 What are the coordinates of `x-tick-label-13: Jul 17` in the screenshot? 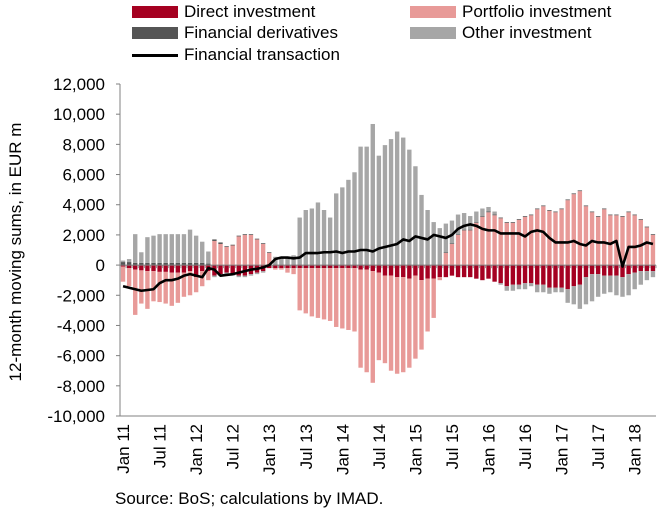 It's located at (598, 446).